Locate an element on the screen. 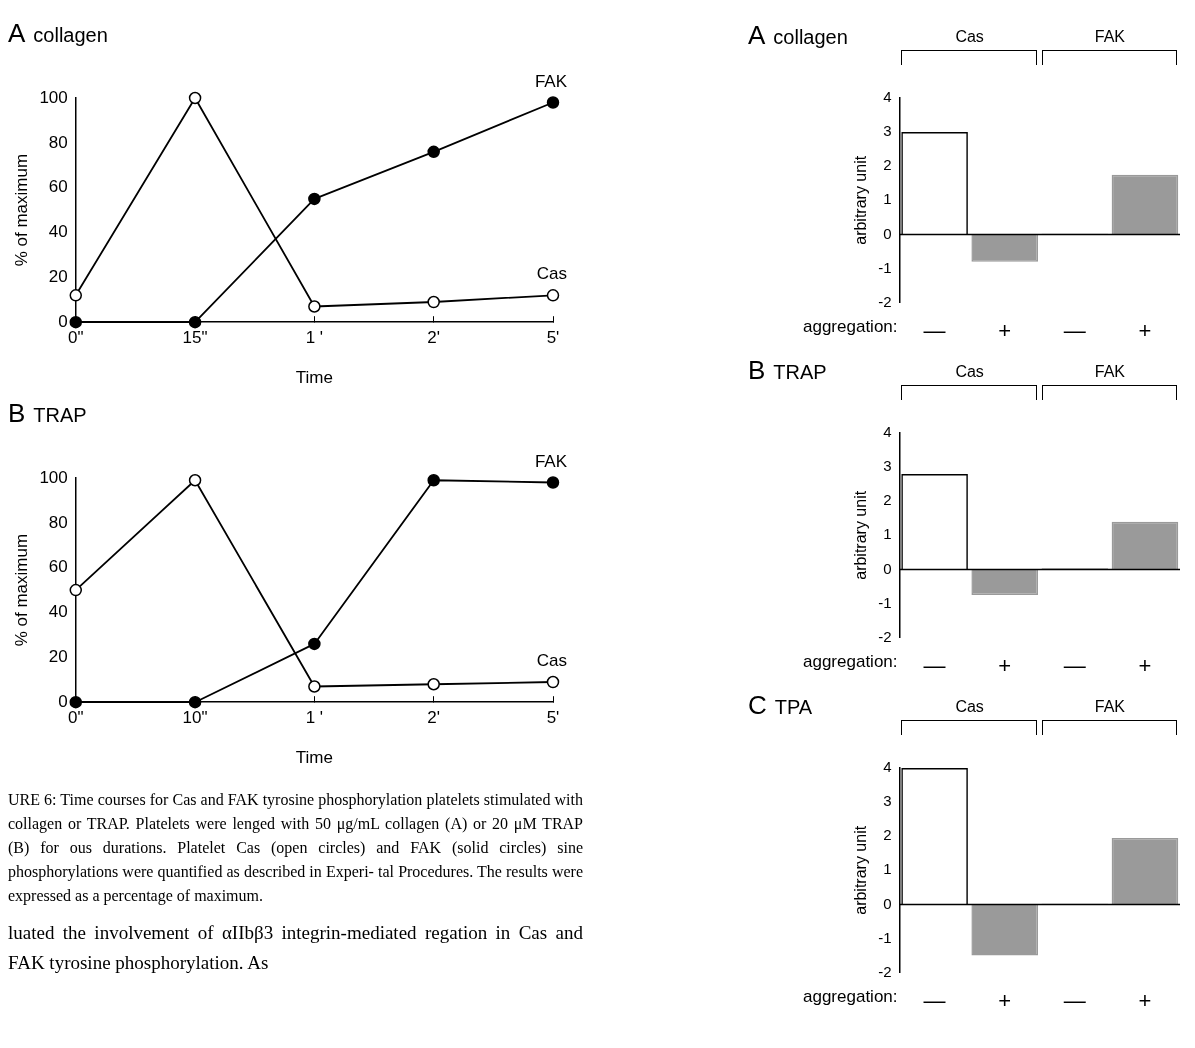 The width and height of the screenshot is (1195, 1048). text: URE 6: Time courses for Cas and FAK tyrosine phosphorylation platelets stimulated with collagen or TRAP. Platelets were lenged with 50 μg/mL collagen (A) or 20 μM TRAP (B) for ous durations. Platelet Cas (open circles) and FAK (solid circles) sine phosphorylations were quantified as described in Experi- tal Procedures. The results were expressed as a percentage of maximum. is located at coordinates (295, 848).